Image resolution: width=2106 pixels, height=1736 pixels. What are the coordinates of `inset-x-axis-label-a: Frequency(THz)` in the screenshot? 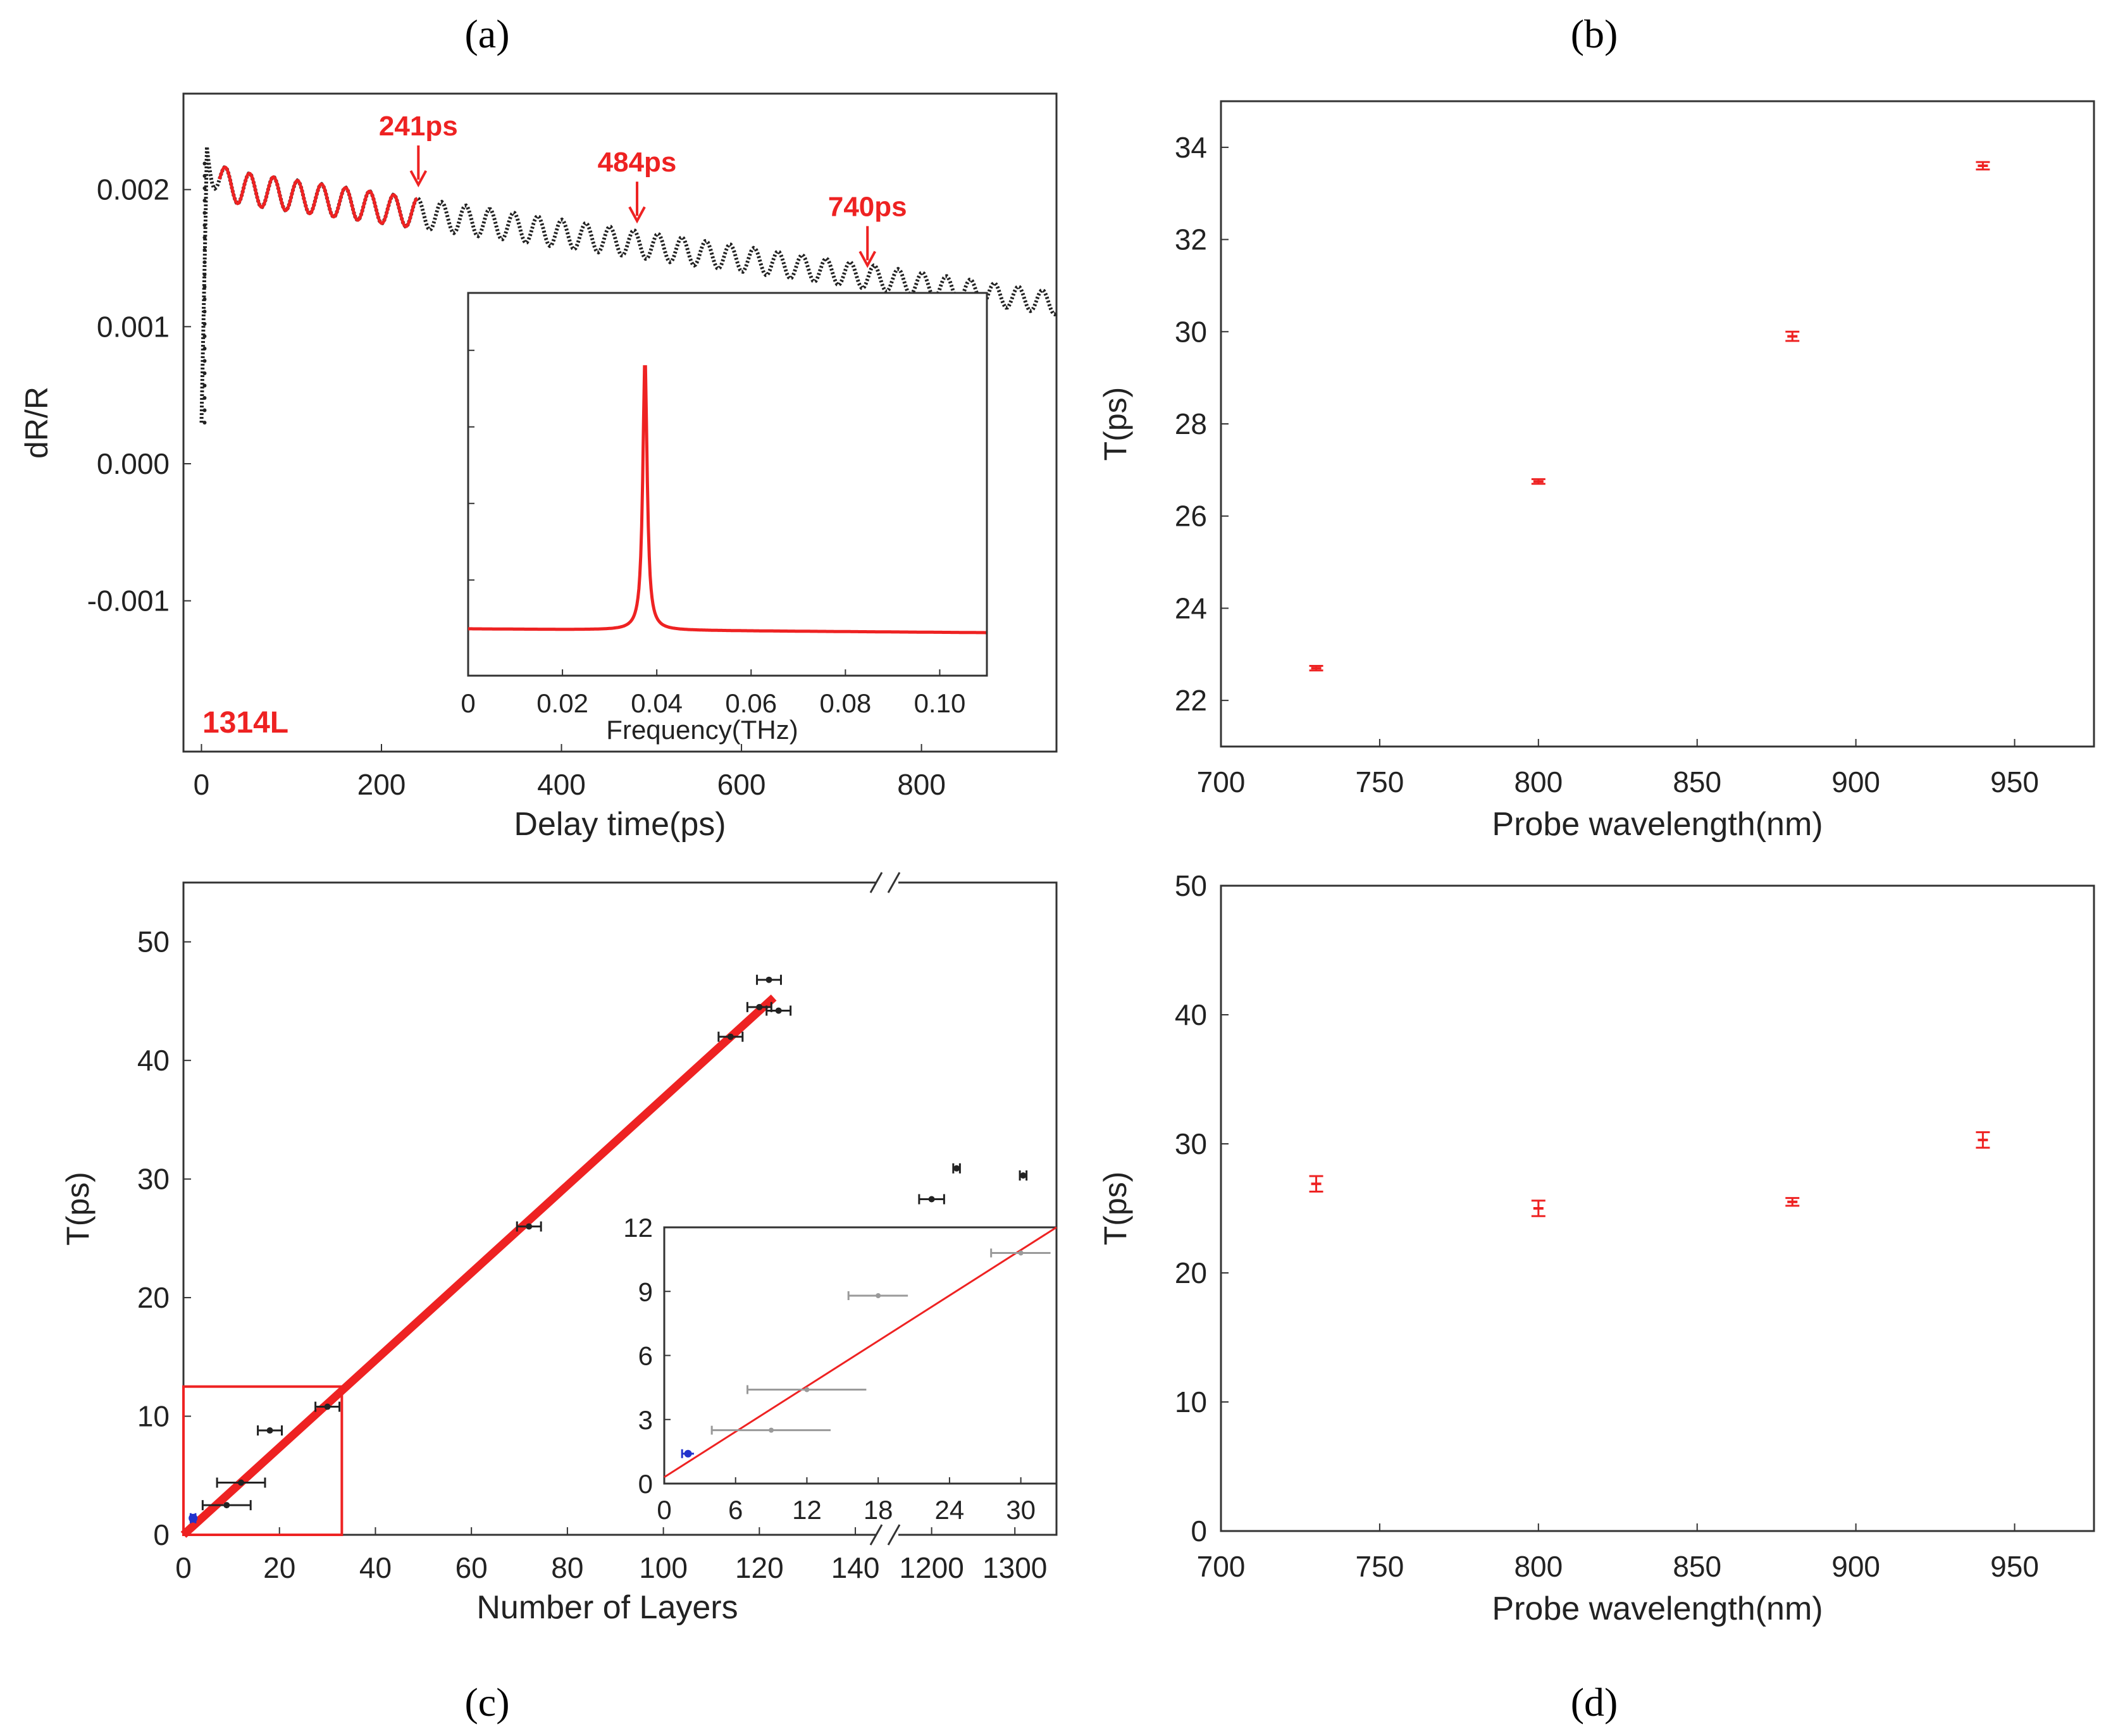 It's located at (702, 730).